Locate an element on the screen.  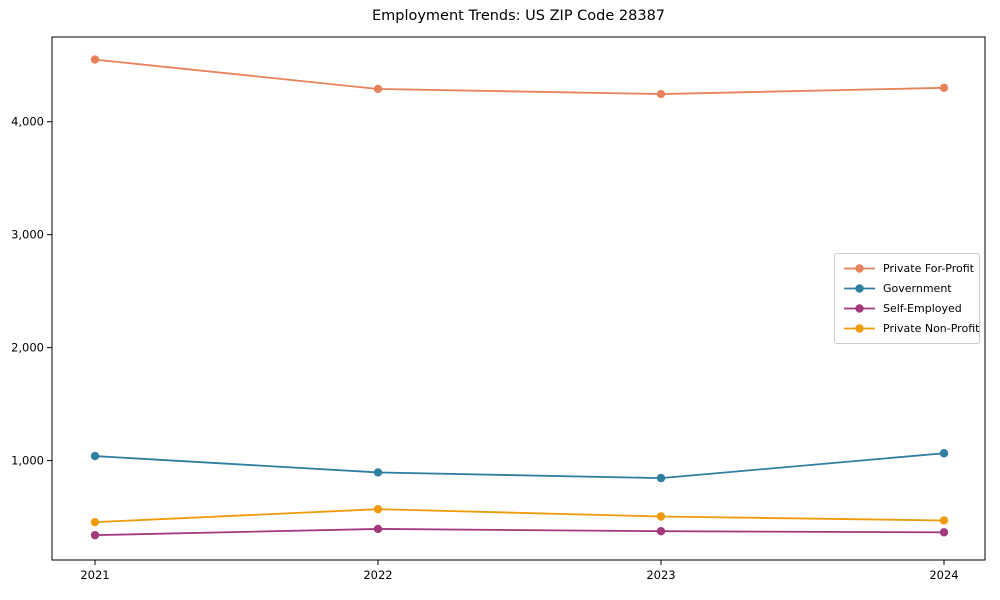
series-line-government is located at coordinates (519, 466).